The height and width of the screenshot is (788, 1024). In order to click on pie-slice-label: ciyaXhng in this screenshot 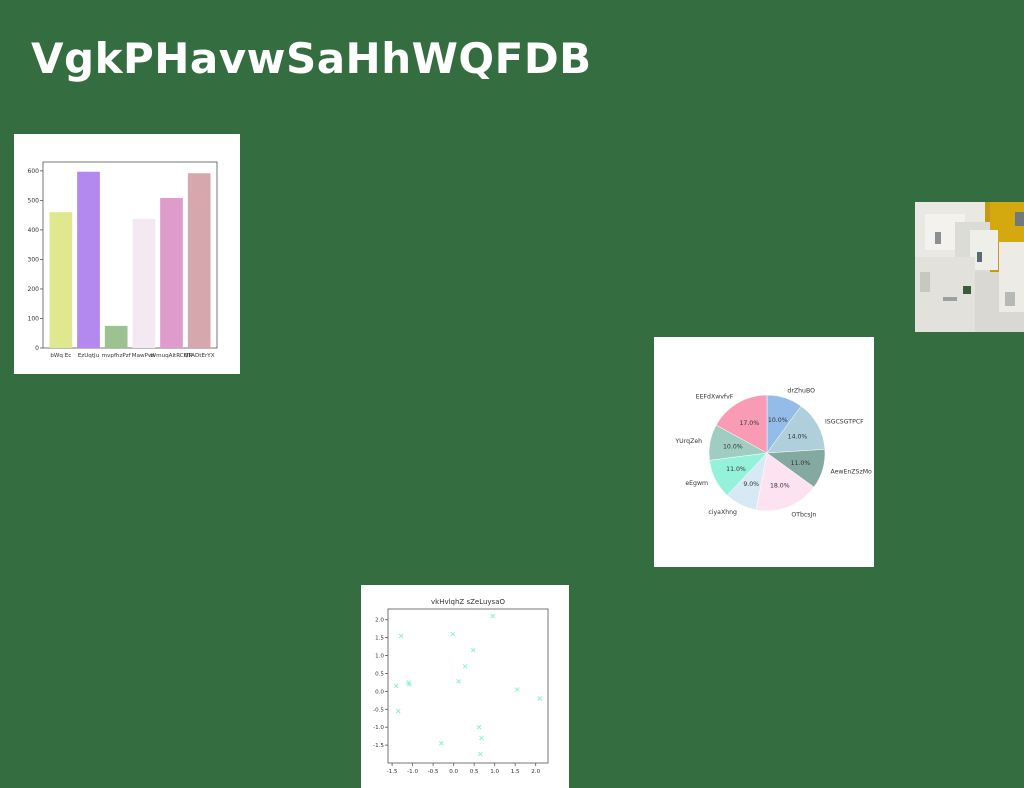, I will do `click(722, 512)`.